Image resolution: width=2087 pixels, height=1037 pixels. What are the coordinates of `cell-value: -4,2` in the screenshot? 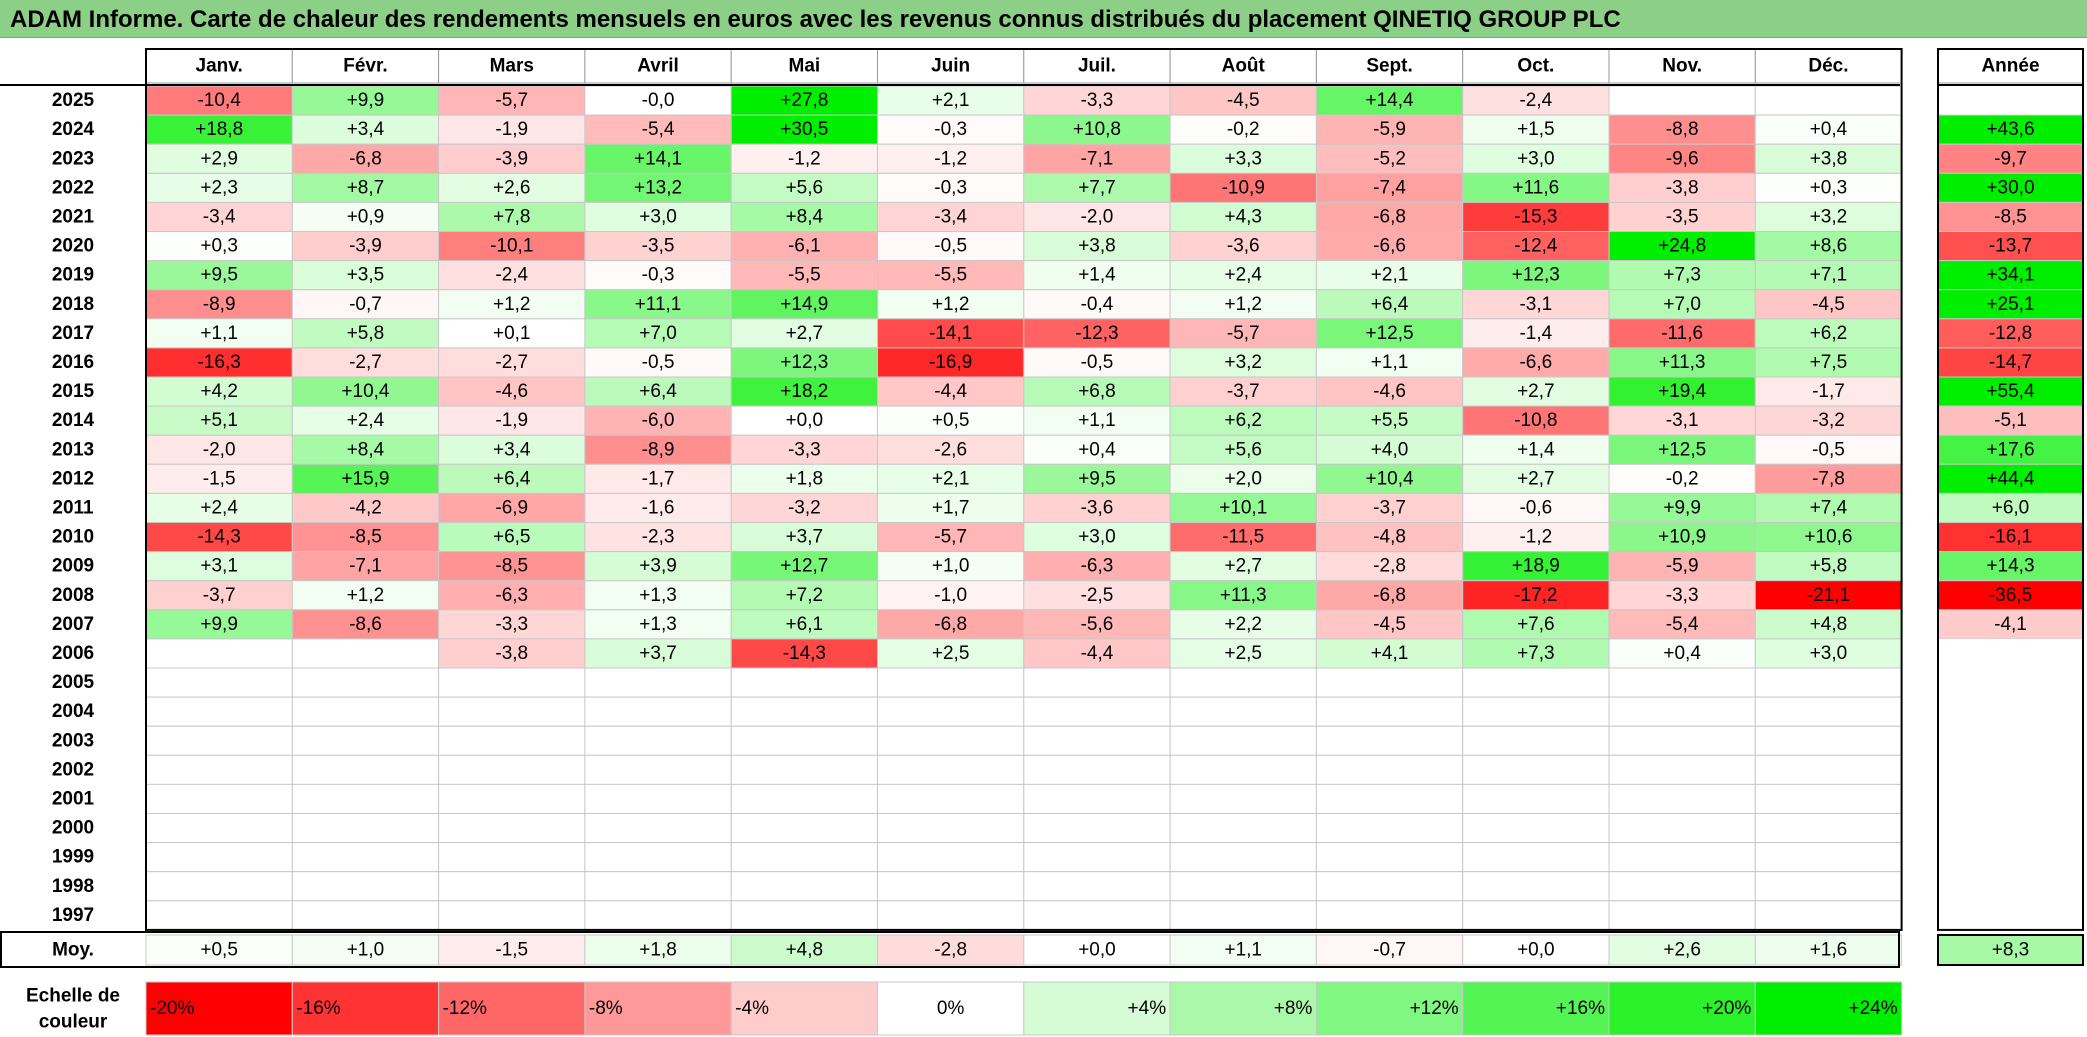 It's located at (365, 507).